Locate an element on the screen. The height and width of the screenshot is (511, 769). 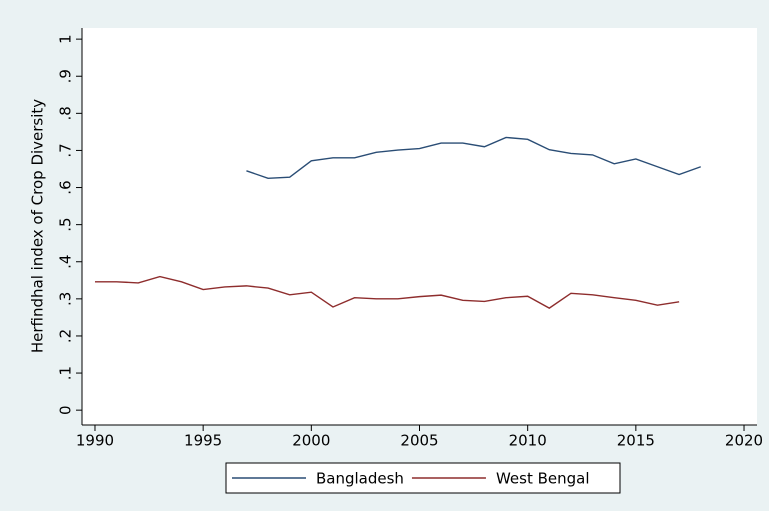
y-tick-label: .2 is located at coordinates (66, 336).